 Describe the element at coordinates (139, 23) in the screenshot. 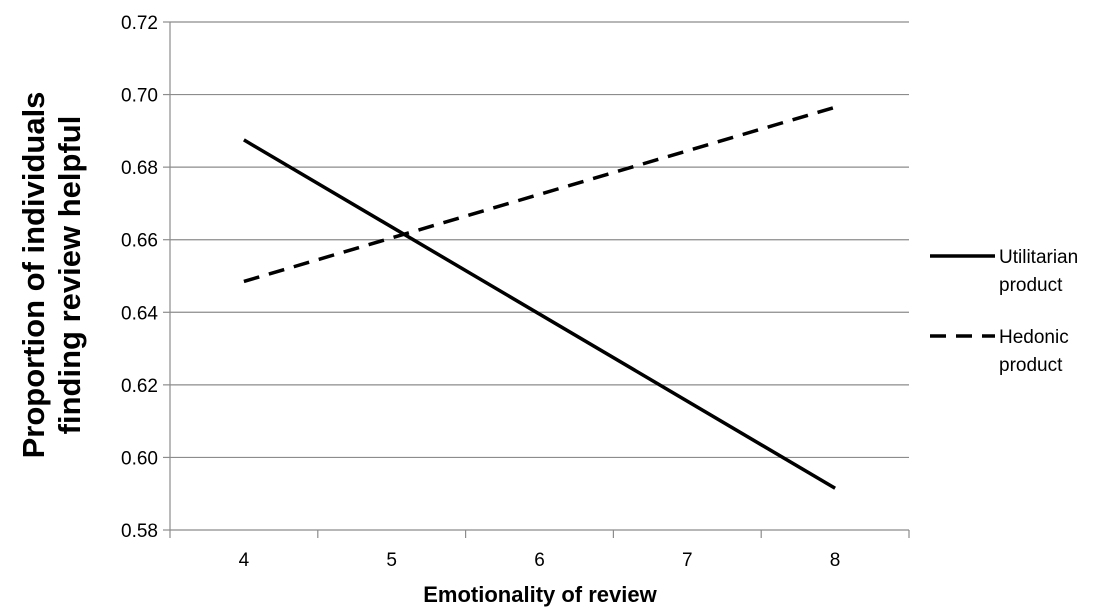

I see `y-tick-label: 0.72` at that location.